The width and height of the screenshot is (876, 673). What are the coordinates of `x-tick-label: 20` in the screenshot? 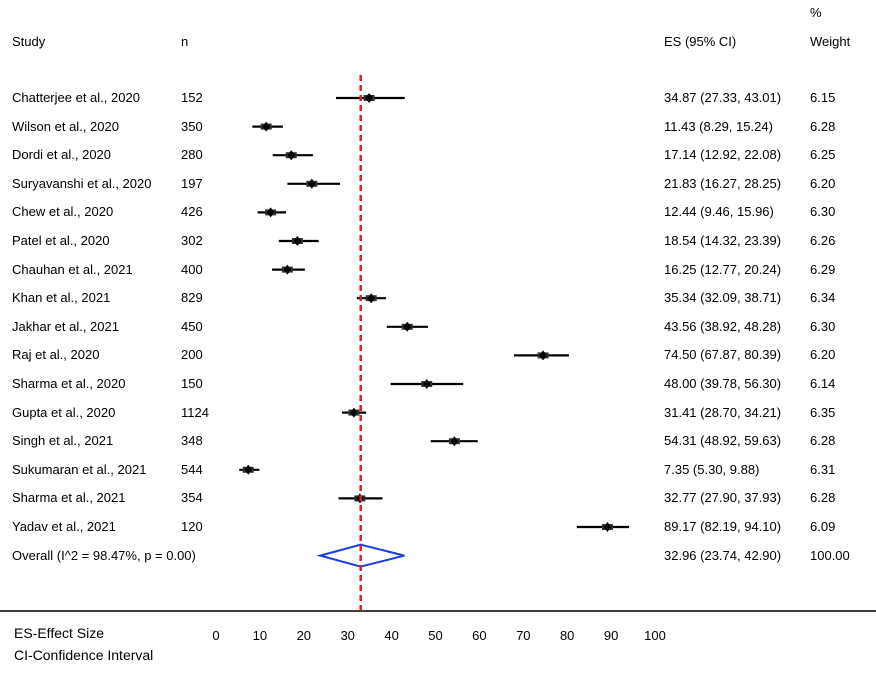 It's located at (304, 635).